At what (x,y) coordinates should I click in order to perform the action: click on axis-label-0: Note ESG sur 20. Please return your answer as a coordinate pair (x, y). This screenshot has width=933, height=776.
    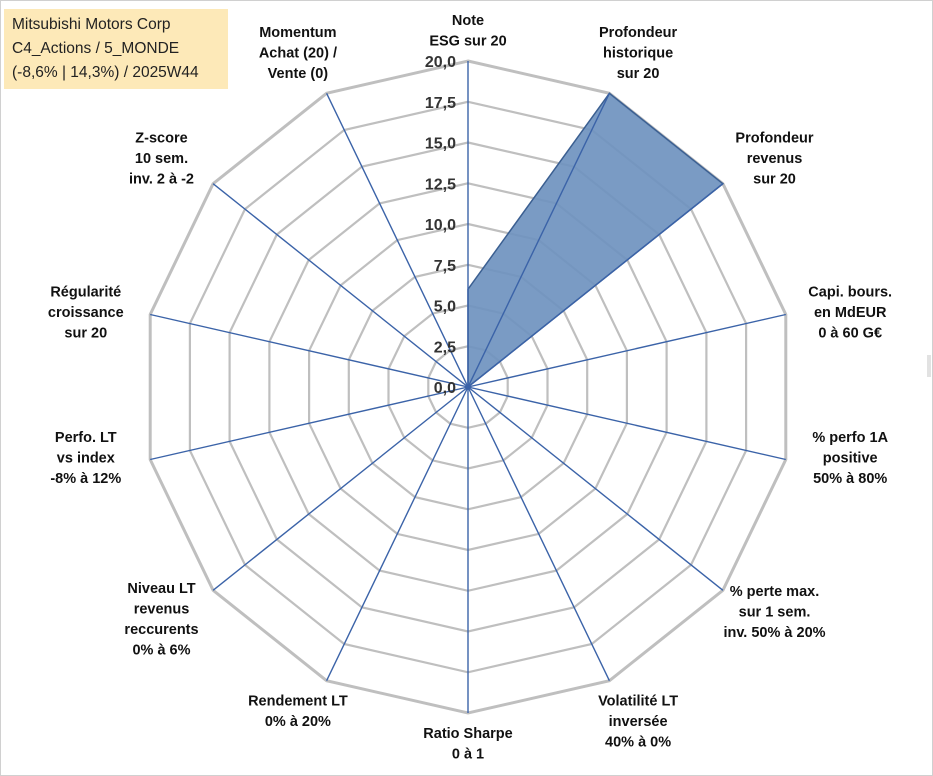
    Looking at the image, I should click on (467, 31).